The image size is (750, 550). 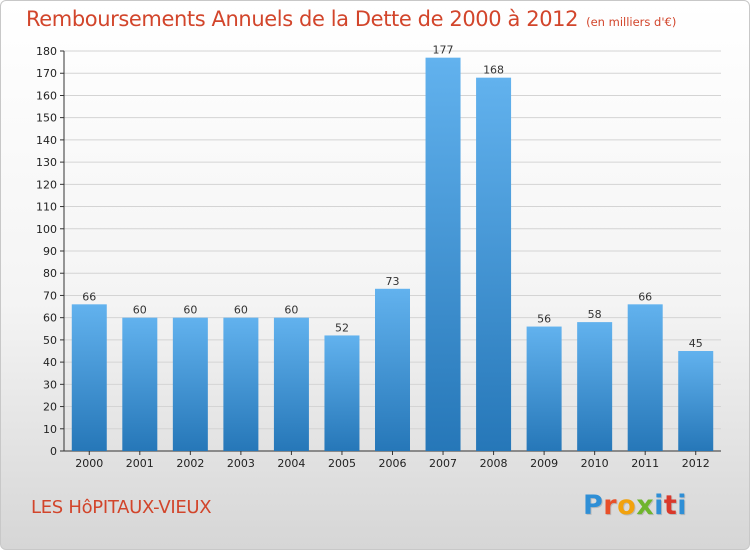 I want to click on y-tick-label: 170, so click(x=46, y=73).